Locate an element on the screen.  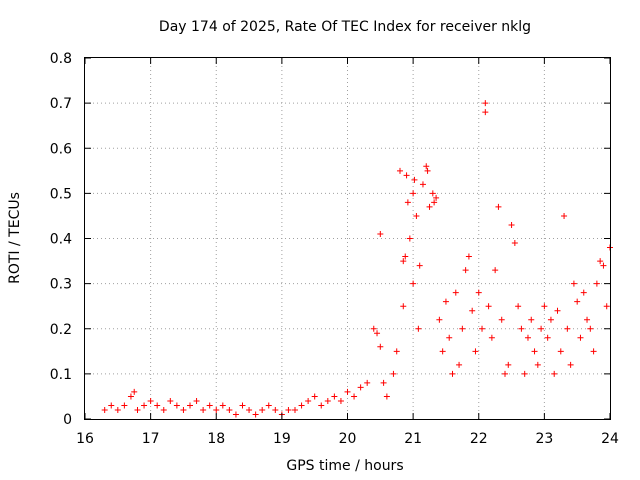
x-tick-label: 24 is located at coordinates (610, 439).